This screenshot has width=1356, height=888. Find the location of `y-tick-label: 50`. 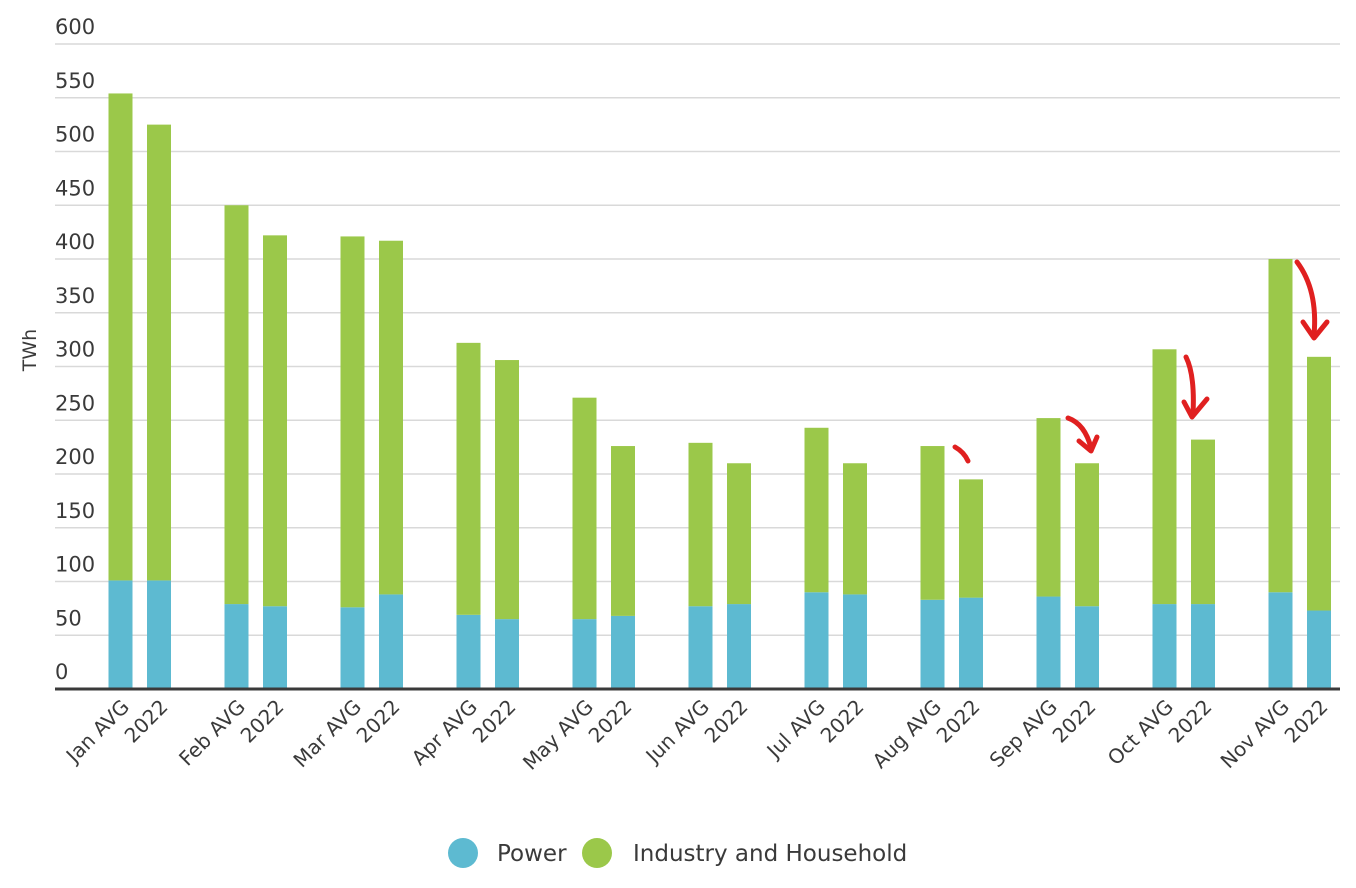

y-tick-label: 50 is located at coordinates (68, 618).